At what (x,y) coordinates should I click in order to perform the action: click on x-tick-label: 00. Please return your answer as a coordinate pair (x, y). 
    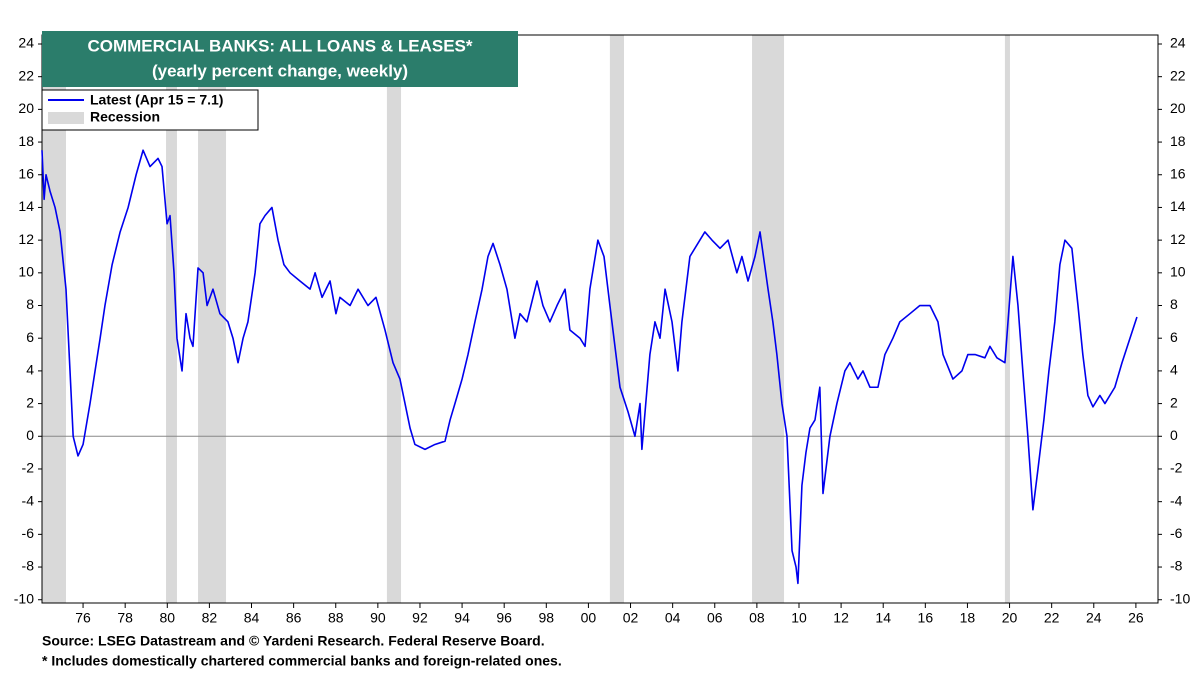
    Looking at the image, I should click on (589, 618).